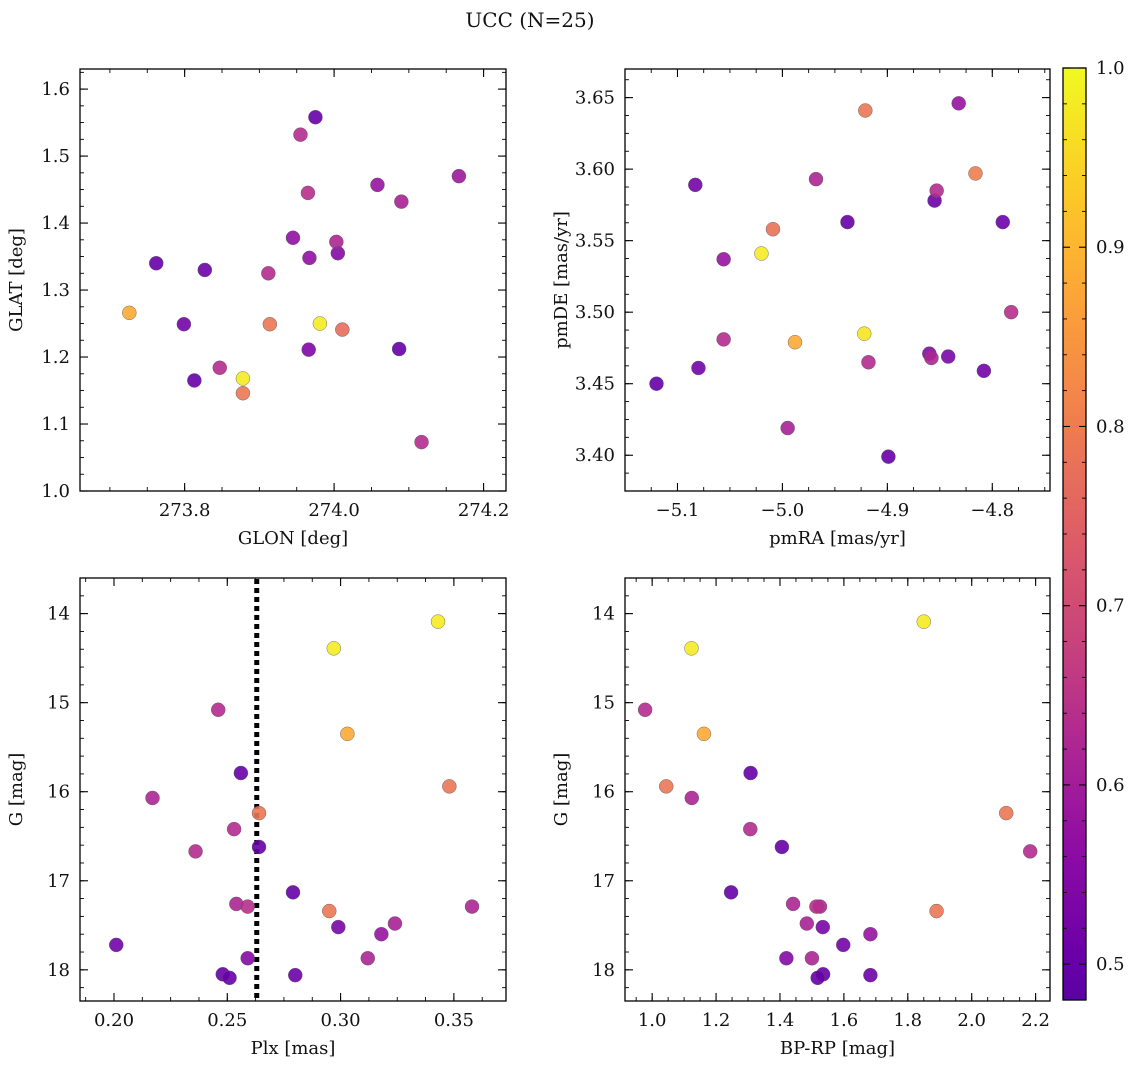 The height and width of the screenshot is (1068, 1136). I want to click on x-tick-label: 1.4, so click(780, 1020).